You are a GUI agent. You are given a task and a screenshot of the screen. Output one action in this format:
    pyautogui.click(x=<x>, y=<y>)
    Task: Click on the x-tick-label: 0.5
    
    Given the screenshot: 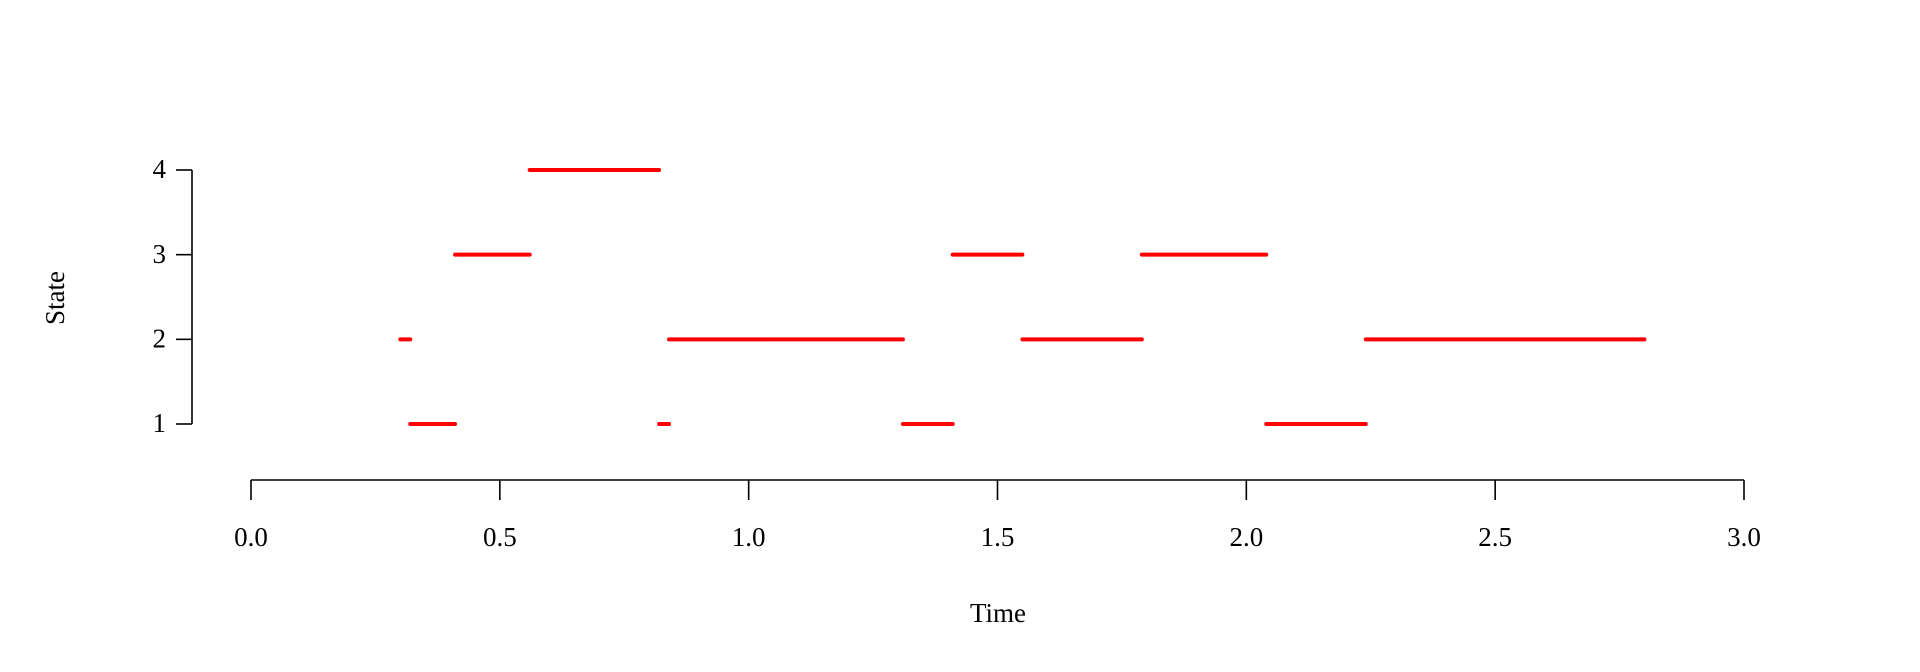 What is the action you would take?
    pyautogui.click(x=500, y=537)
    